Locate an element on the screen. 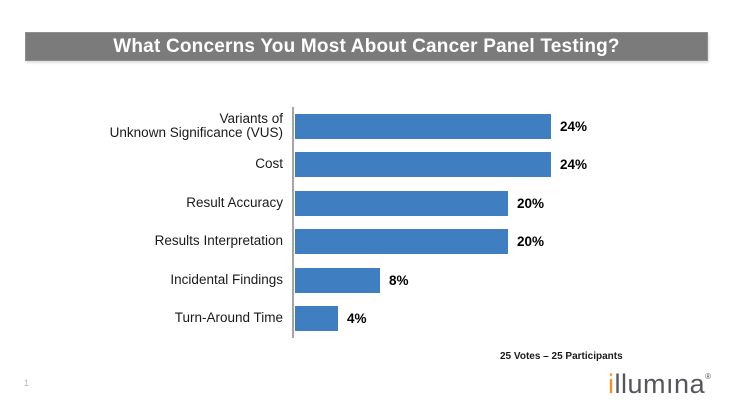 The height and width of the screenshot is (414, 736). chart-row: Incidental Findings 8% is located at coordinates (306, 280).